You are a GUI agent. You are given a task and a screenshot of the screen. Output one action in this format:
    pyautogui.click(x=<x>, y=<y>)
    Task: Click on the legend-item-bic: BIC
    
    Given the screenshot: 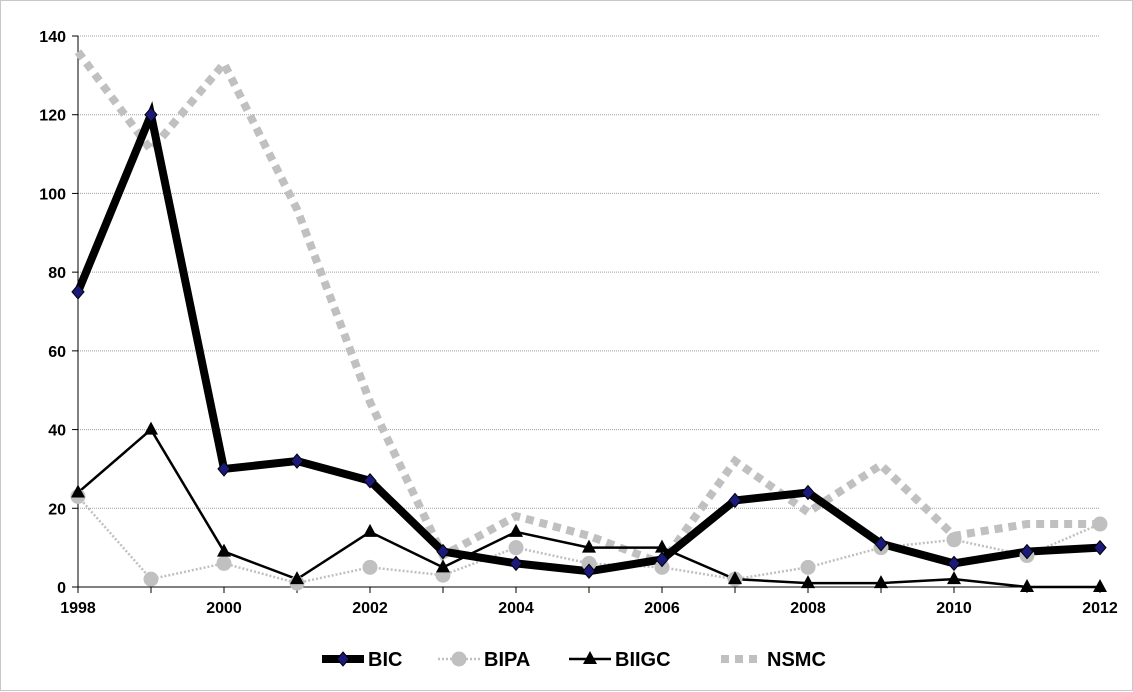 What is the action you would take?
    pyautogui.click(x=362, y=660)
    